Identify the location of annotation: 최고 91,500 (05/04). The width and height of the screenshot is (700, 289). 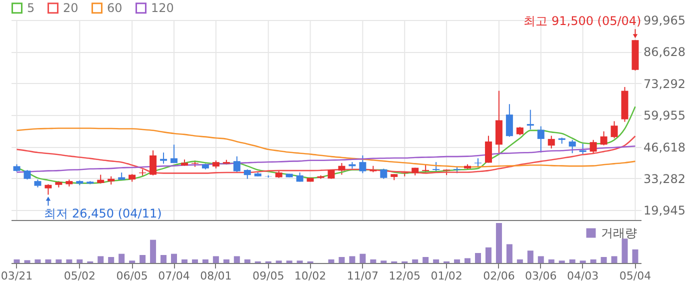
(583, 21).